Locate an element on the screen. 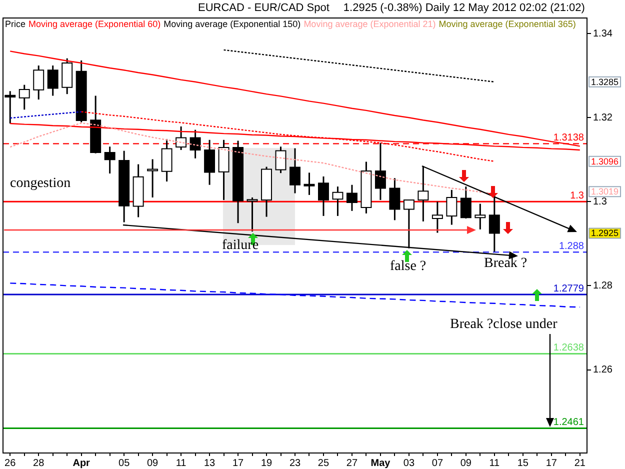  annotation: 1.3285 is located at coordinates (605, 81).